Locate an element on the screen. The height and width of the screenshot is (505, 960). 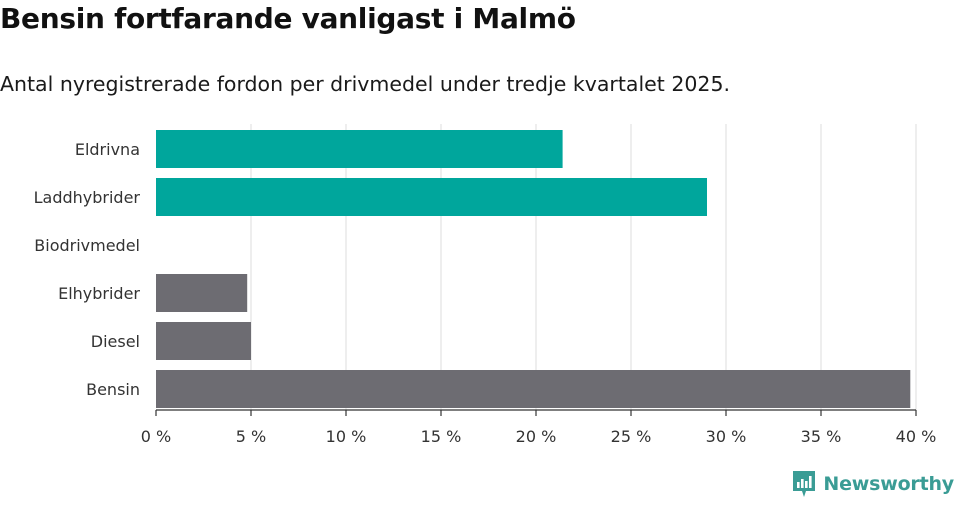
category-label-elhybrider: Elhybrider is located at coordinates (99, 293).